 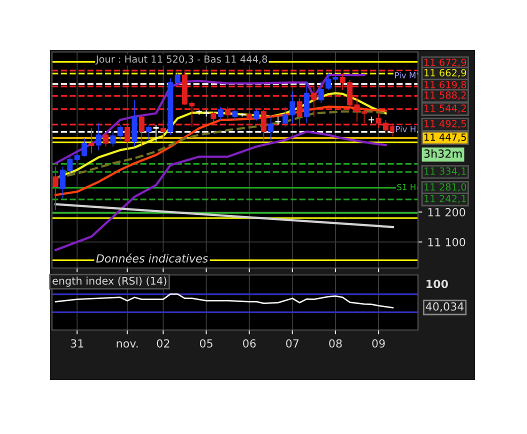 I want to click on y-tick-label: 11 200, so click(x=447, y=212).